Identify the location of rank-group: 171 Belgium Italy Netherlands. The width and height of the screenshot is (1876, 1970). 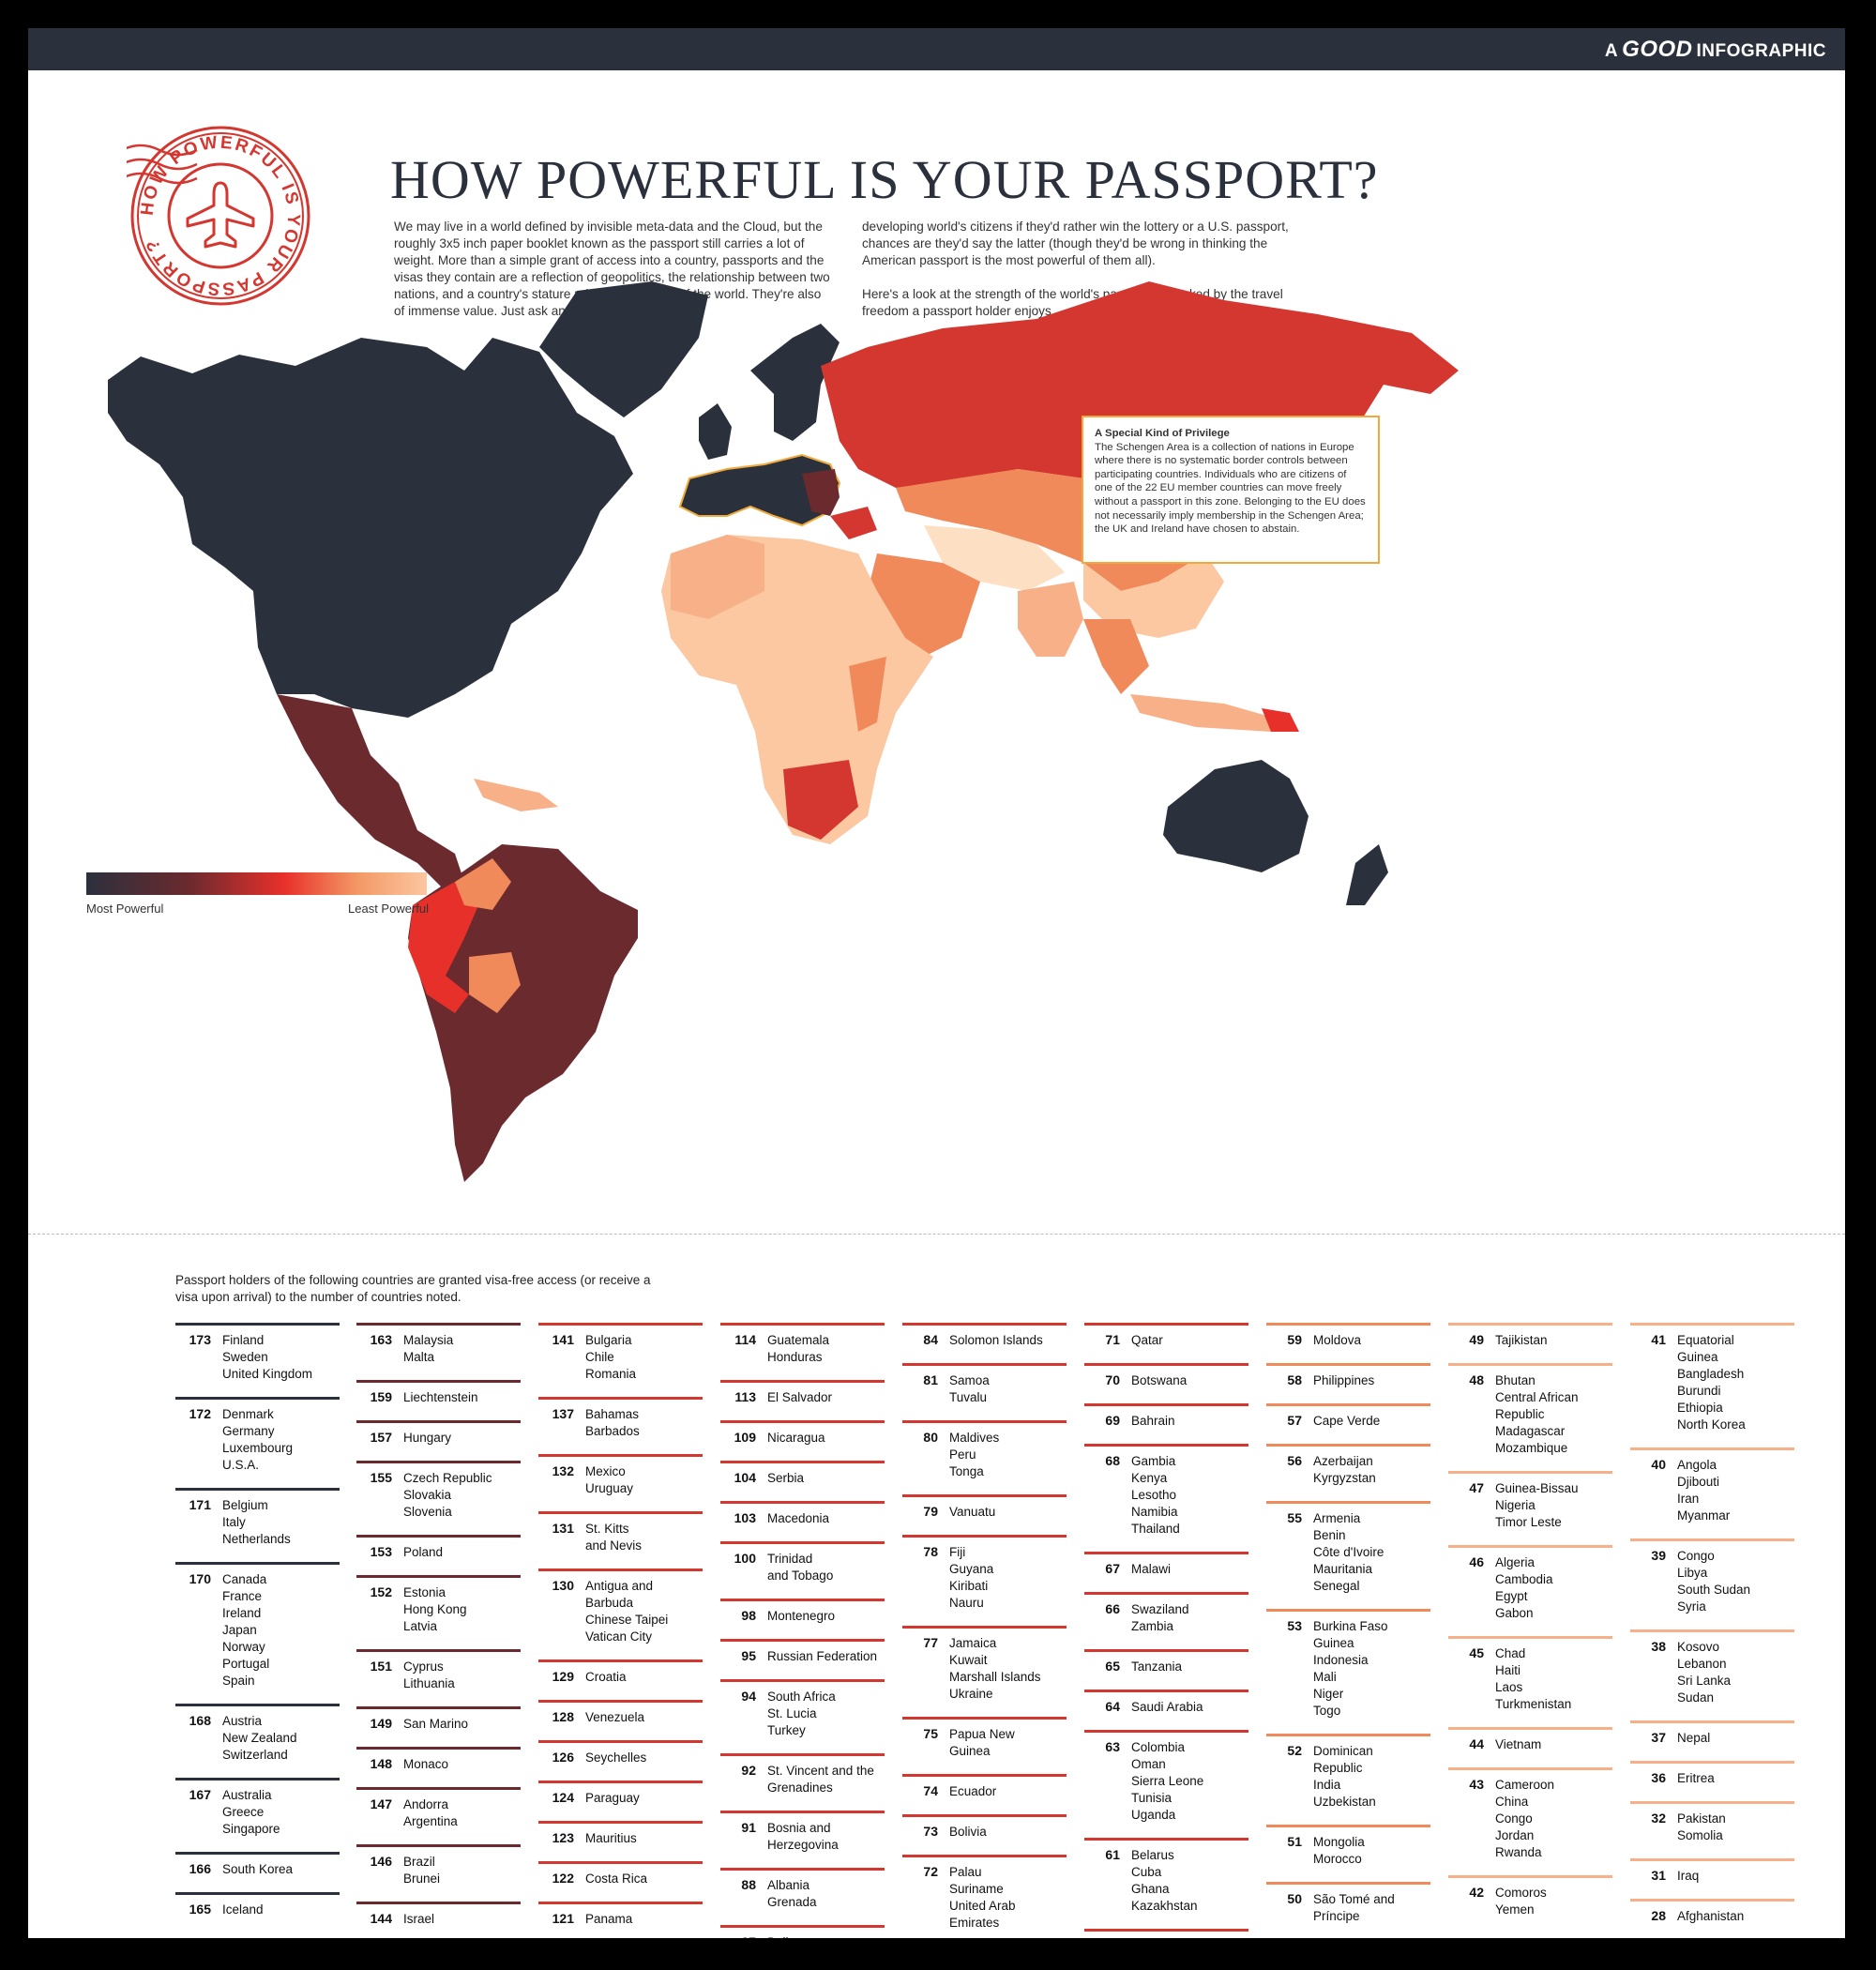
(257, 1518).